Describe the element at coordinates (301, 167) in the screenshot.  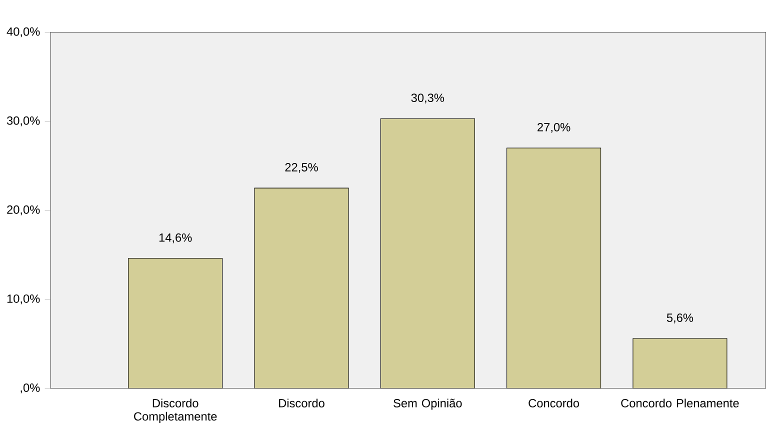
I see `data-label: 22,5%` at that location.